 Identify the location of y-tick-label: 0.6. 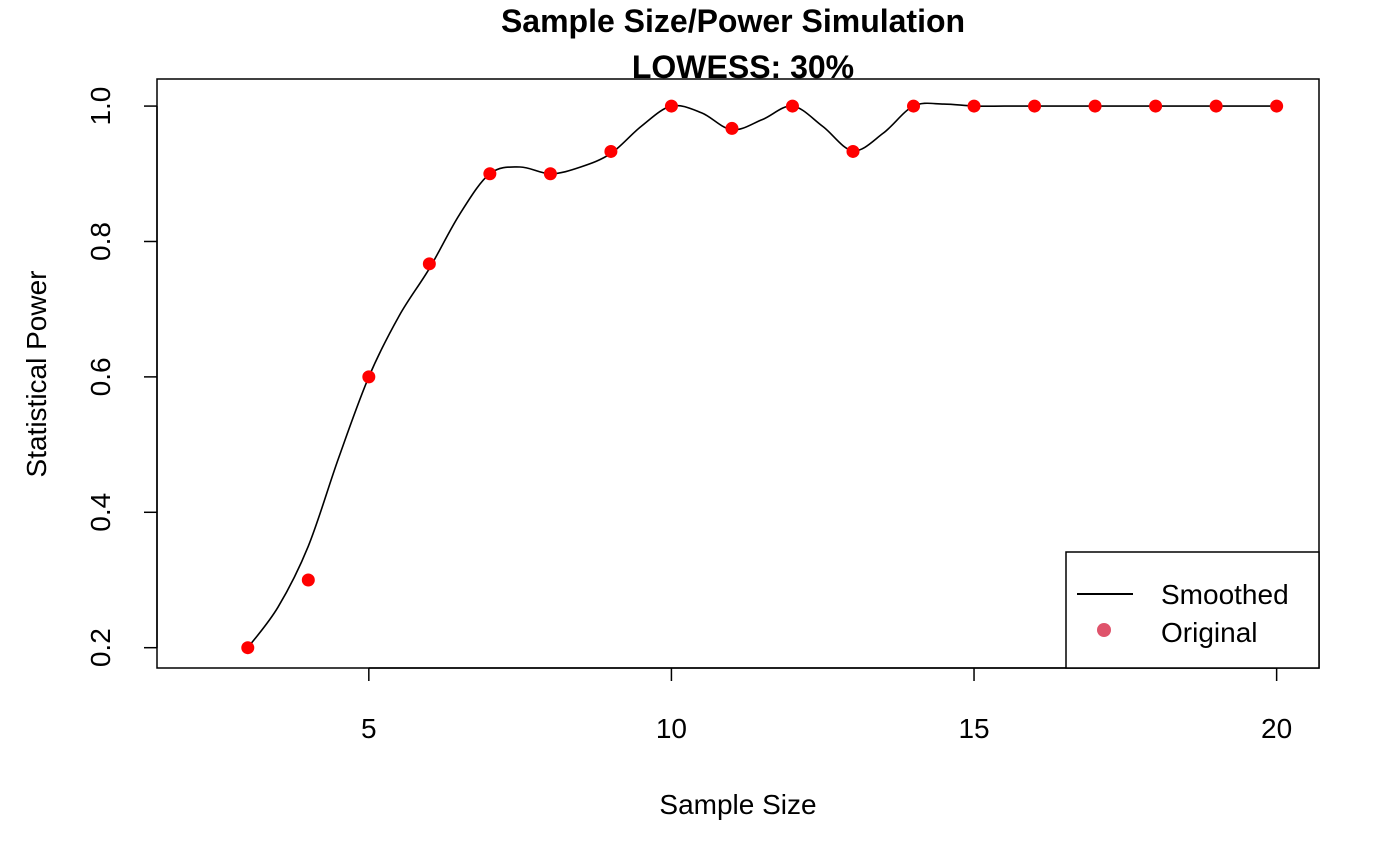
(100, 376).